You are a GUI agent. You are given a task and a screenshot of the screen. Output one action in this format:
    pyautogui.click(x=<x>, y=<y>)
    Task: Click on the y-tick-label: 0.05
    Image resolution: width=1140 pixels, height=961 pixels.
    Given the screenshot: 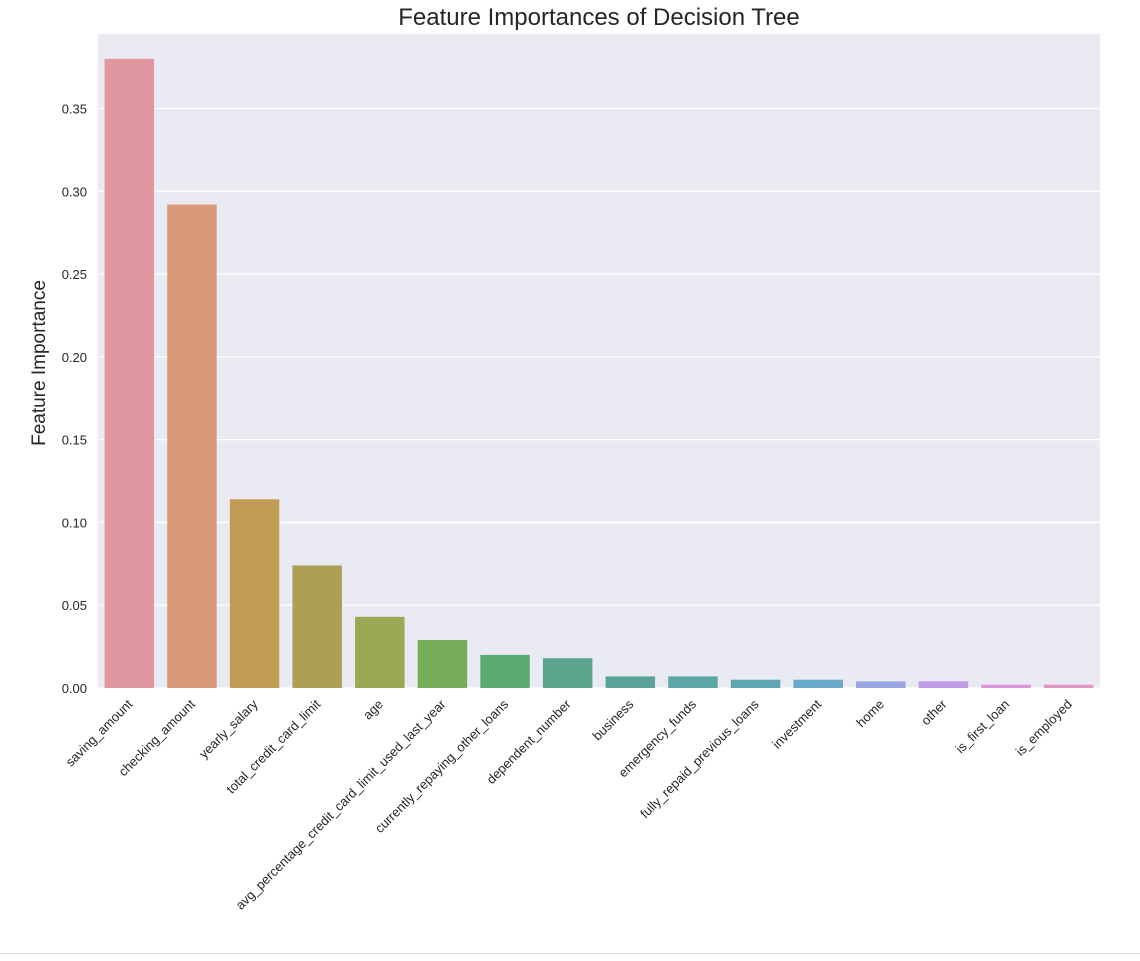 What is the action you would take?
    pyautogui.click(x=74, y=605)
    